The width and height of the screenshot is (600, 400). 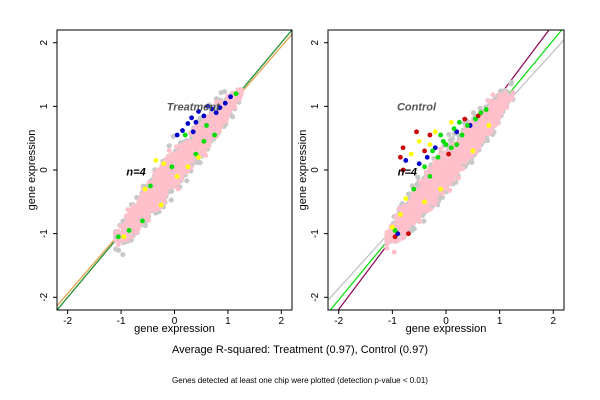 What do you see at coordinates (44, 106) in the screenshot?
I see `y-tick-label: 1` at bounding box center [44, 106].